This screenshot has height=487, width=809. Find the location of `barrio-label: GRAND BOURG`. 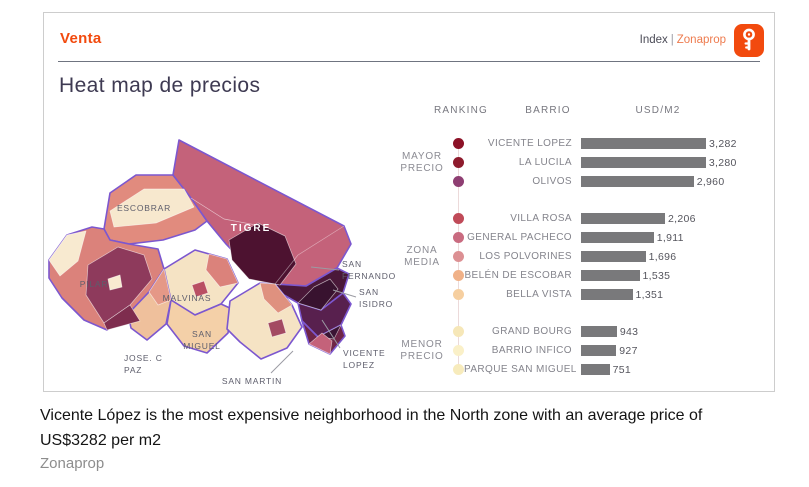

barrio-label: GRAND BOURG is located at coordinates (532, 331).